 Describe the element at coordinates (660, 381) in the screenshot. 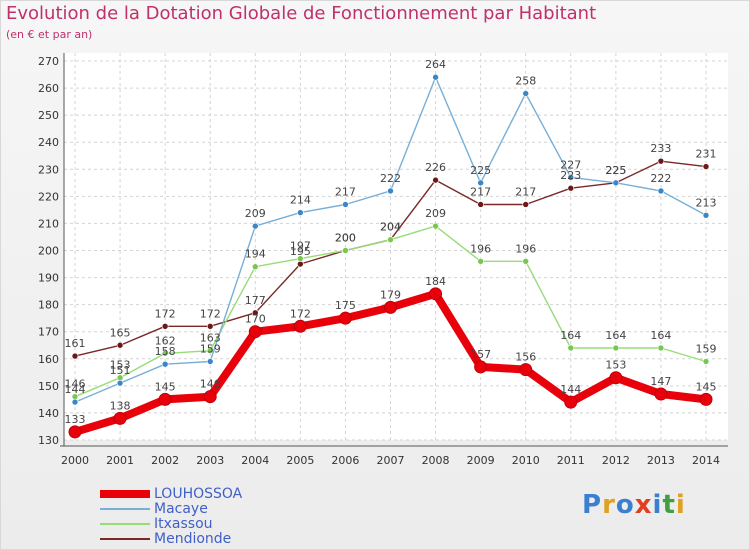

I see `data-label: 147` at that location.